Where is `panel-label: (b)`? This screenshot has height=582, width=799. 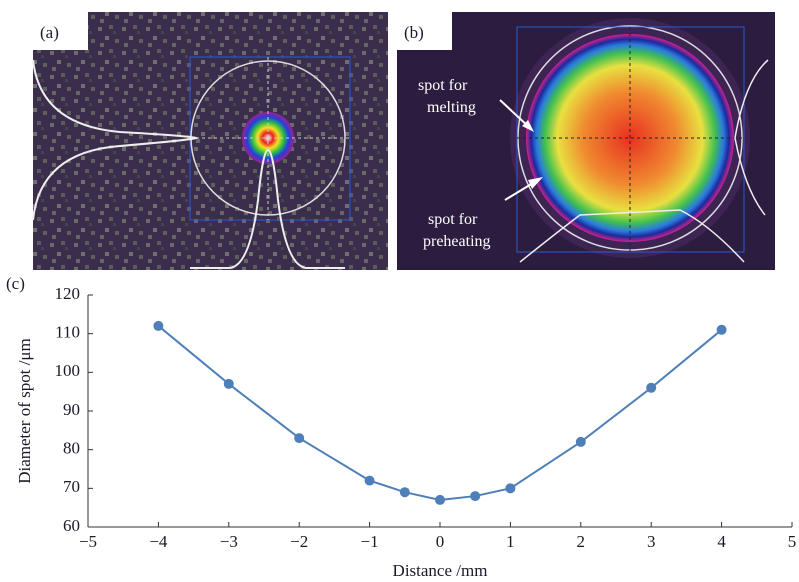
panel-label: (b) is located at coordinates (414, 32).